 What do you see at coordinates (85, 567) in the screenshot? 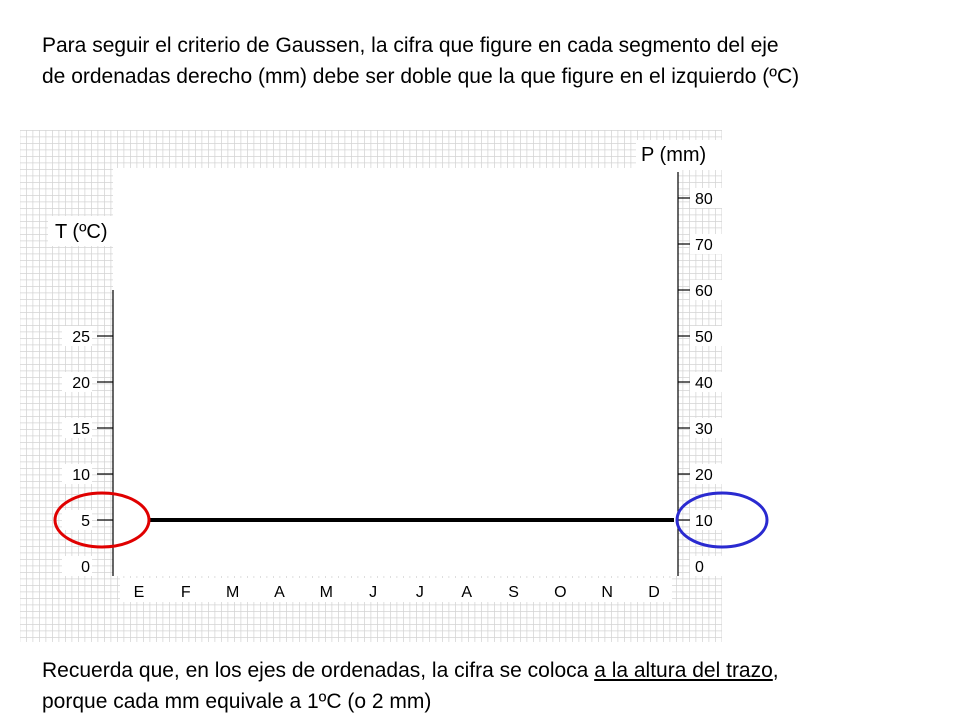
I see `left-axis-tick-label: 0` at bounding box center [85, 567].